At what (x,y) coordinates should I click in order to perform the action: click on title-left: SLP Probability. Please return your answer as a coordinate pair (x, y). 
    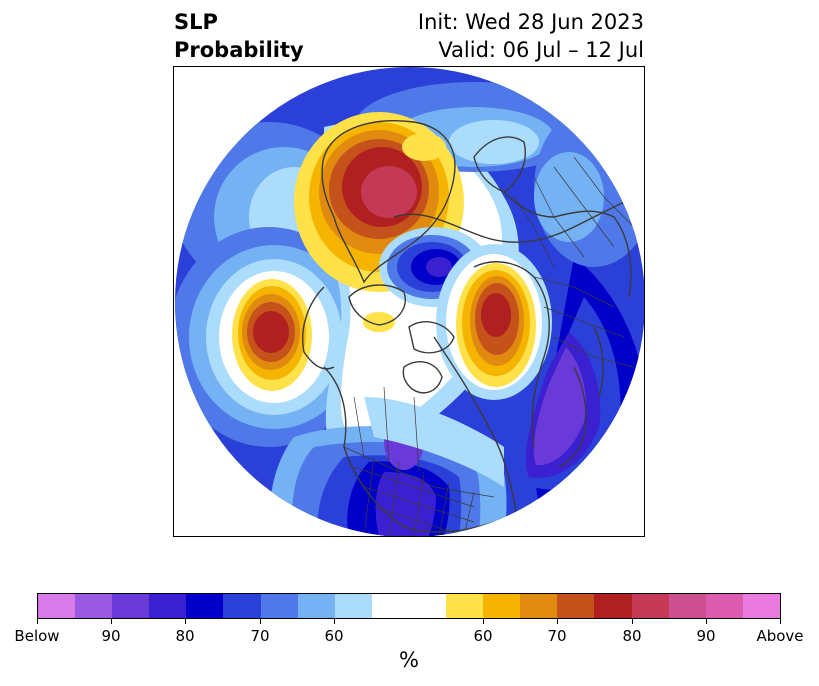
    Looking at the image, I should click on (239, 36).